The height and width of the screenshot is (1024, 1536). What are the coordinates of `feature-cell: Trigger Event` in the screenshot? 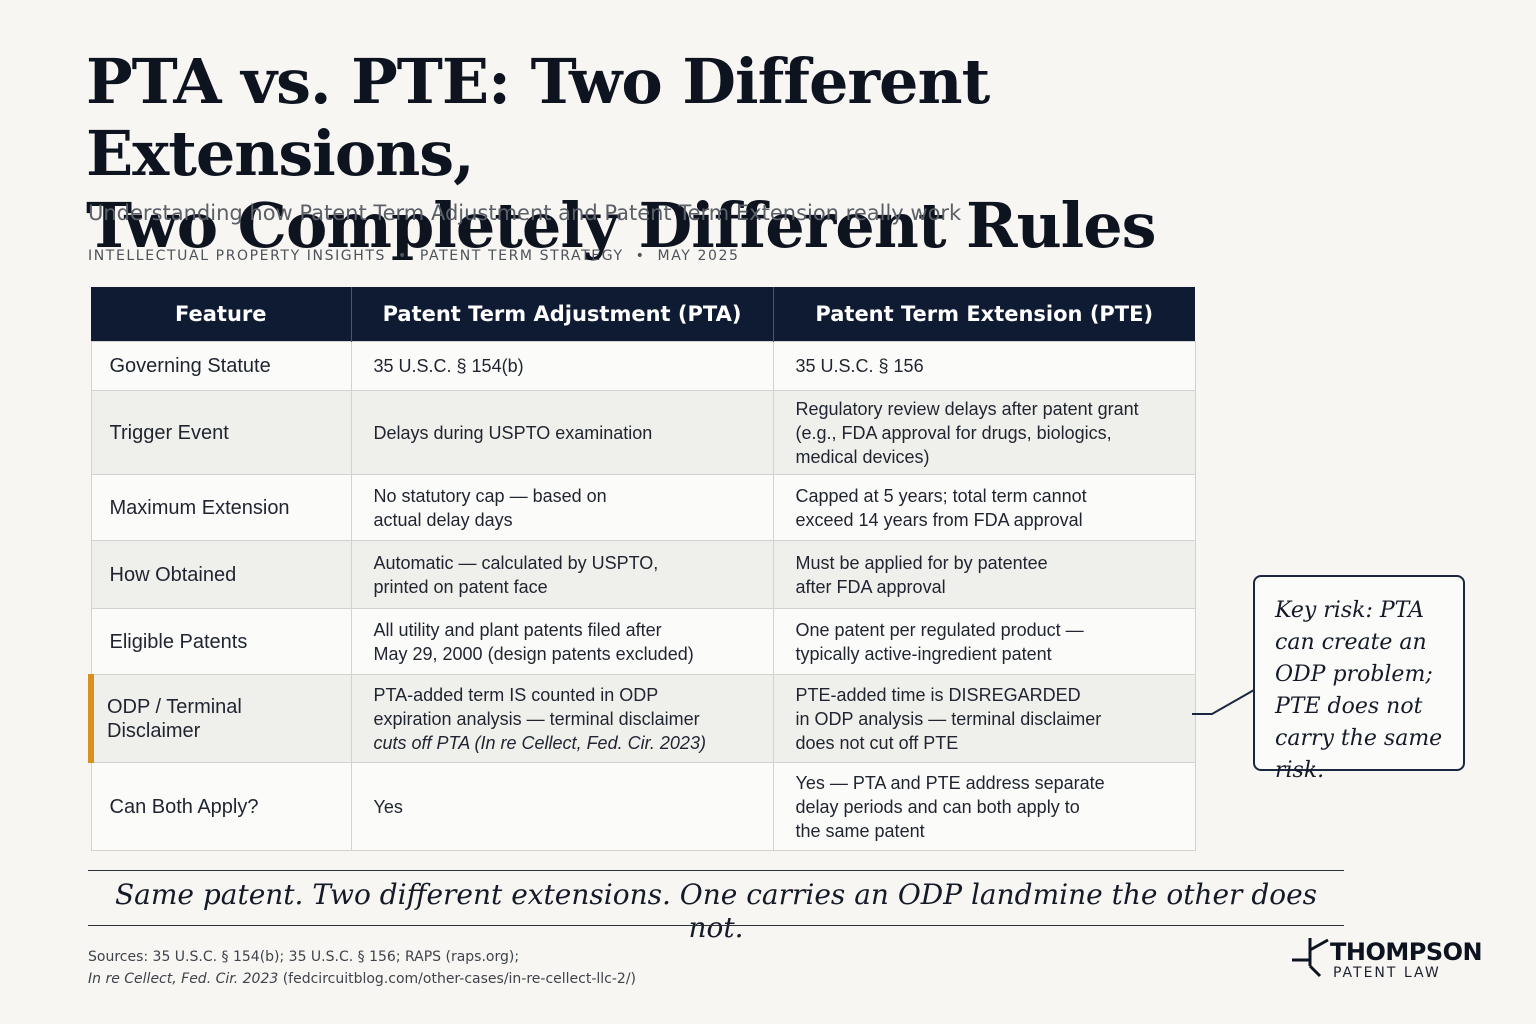 It's located at (221, 432).